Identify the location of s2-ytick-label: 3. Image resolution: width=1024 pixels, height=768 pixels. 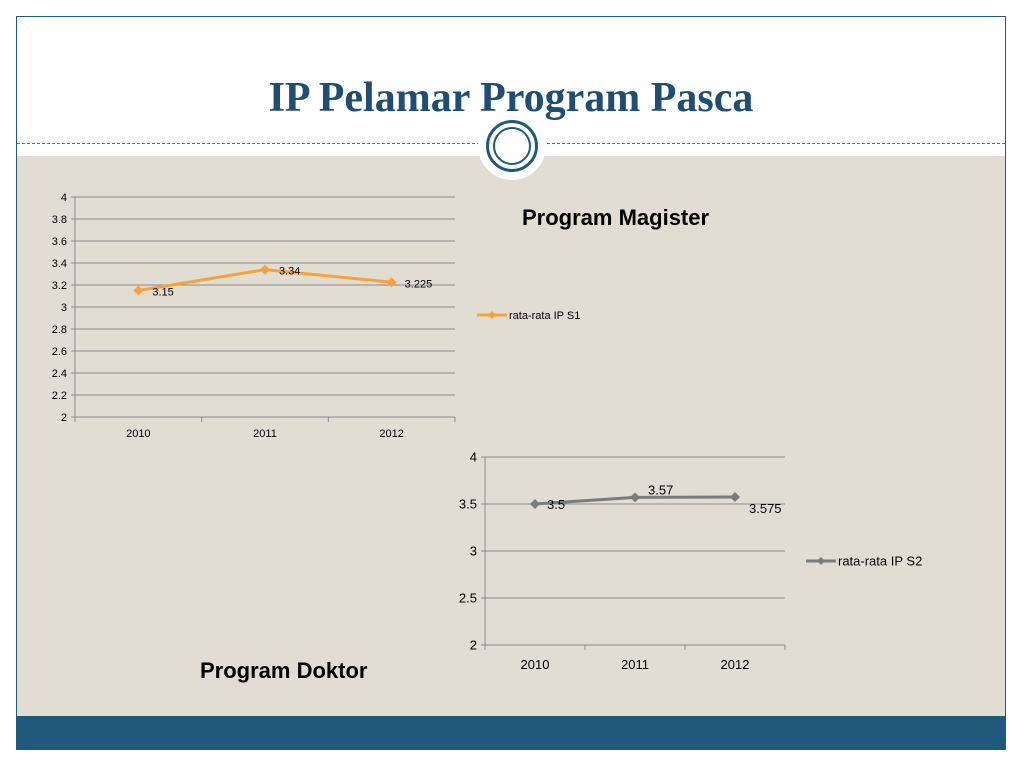
(473, 551).